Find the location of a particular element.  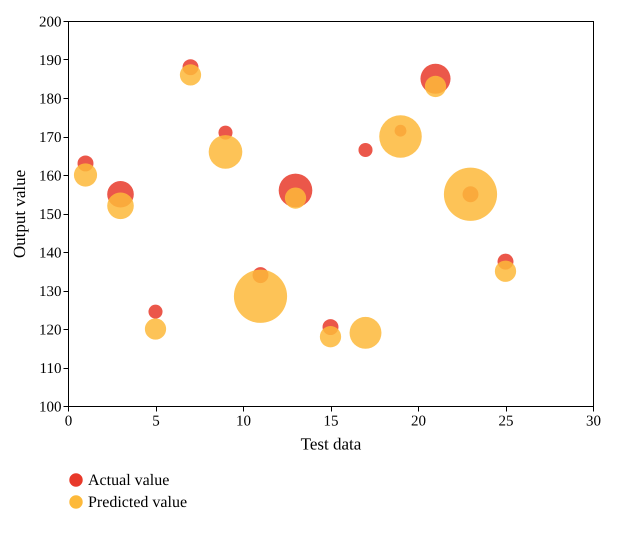

legend-label: Predicted value is located at coordinates (138, 502).